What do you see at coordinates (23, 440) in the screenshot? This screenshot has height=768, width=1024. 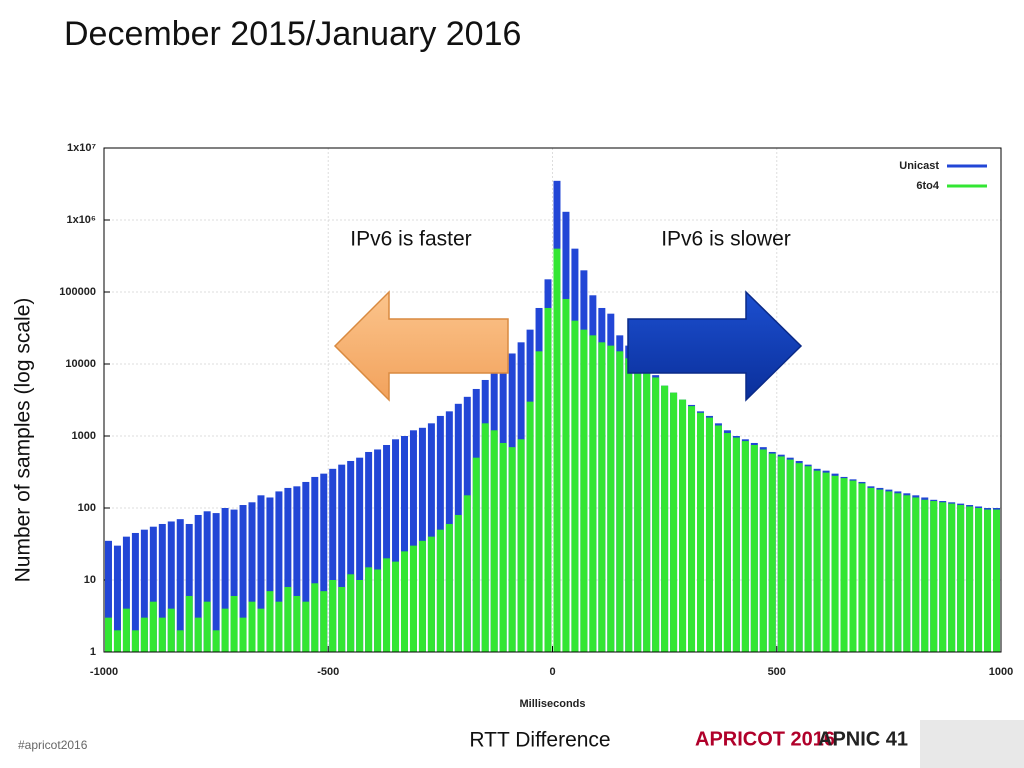 I see `y-axis-label: Number of samples (log scale)` at bounding box center [23, 440].